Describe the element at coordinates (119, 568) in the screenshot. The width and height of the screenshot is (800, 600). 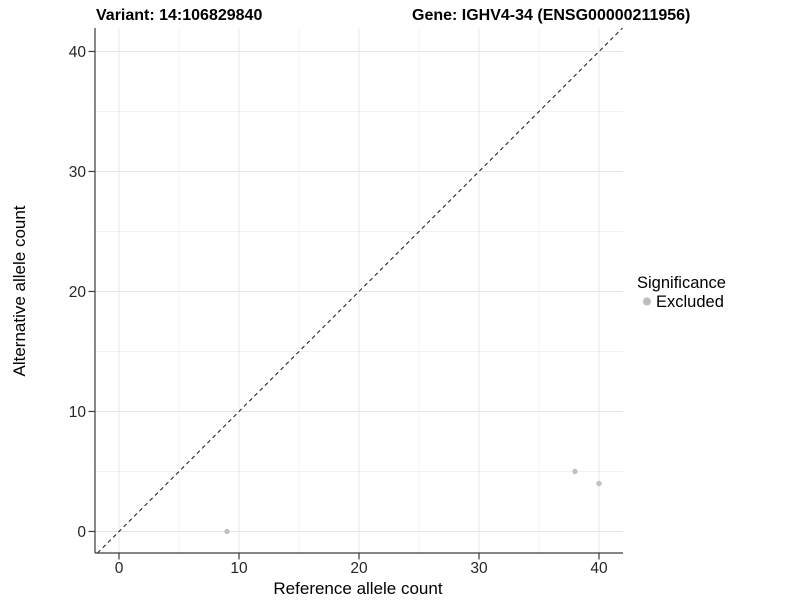
I see `x-tick-label: 0` at that location.